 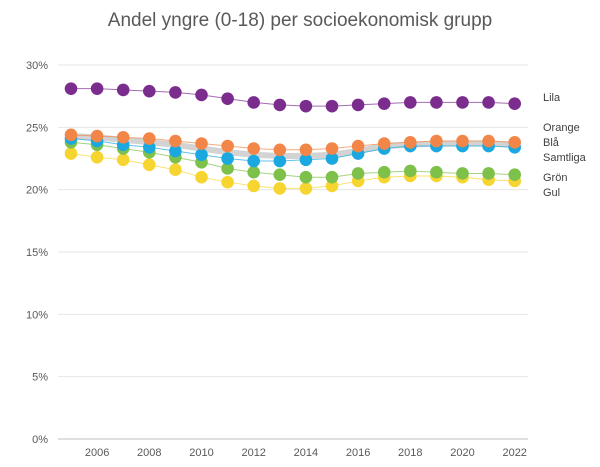 I want to click on x-tick-label: 2008, so click(x=149, y=453).